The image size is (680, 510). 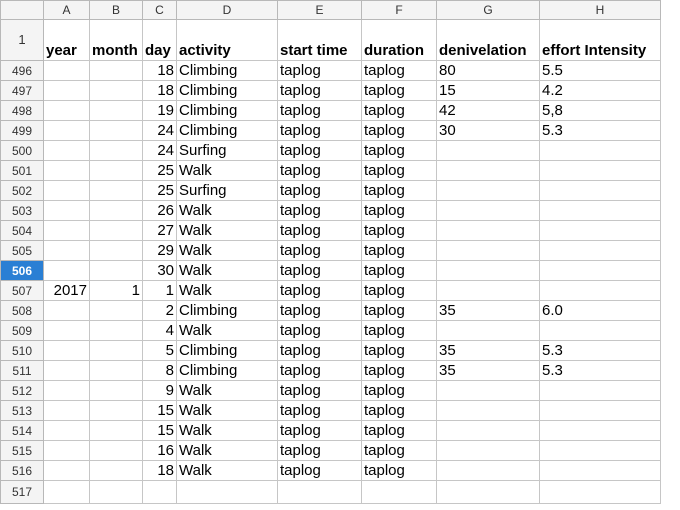 I want to click on row-header: 507, so click(x=22, y=290).